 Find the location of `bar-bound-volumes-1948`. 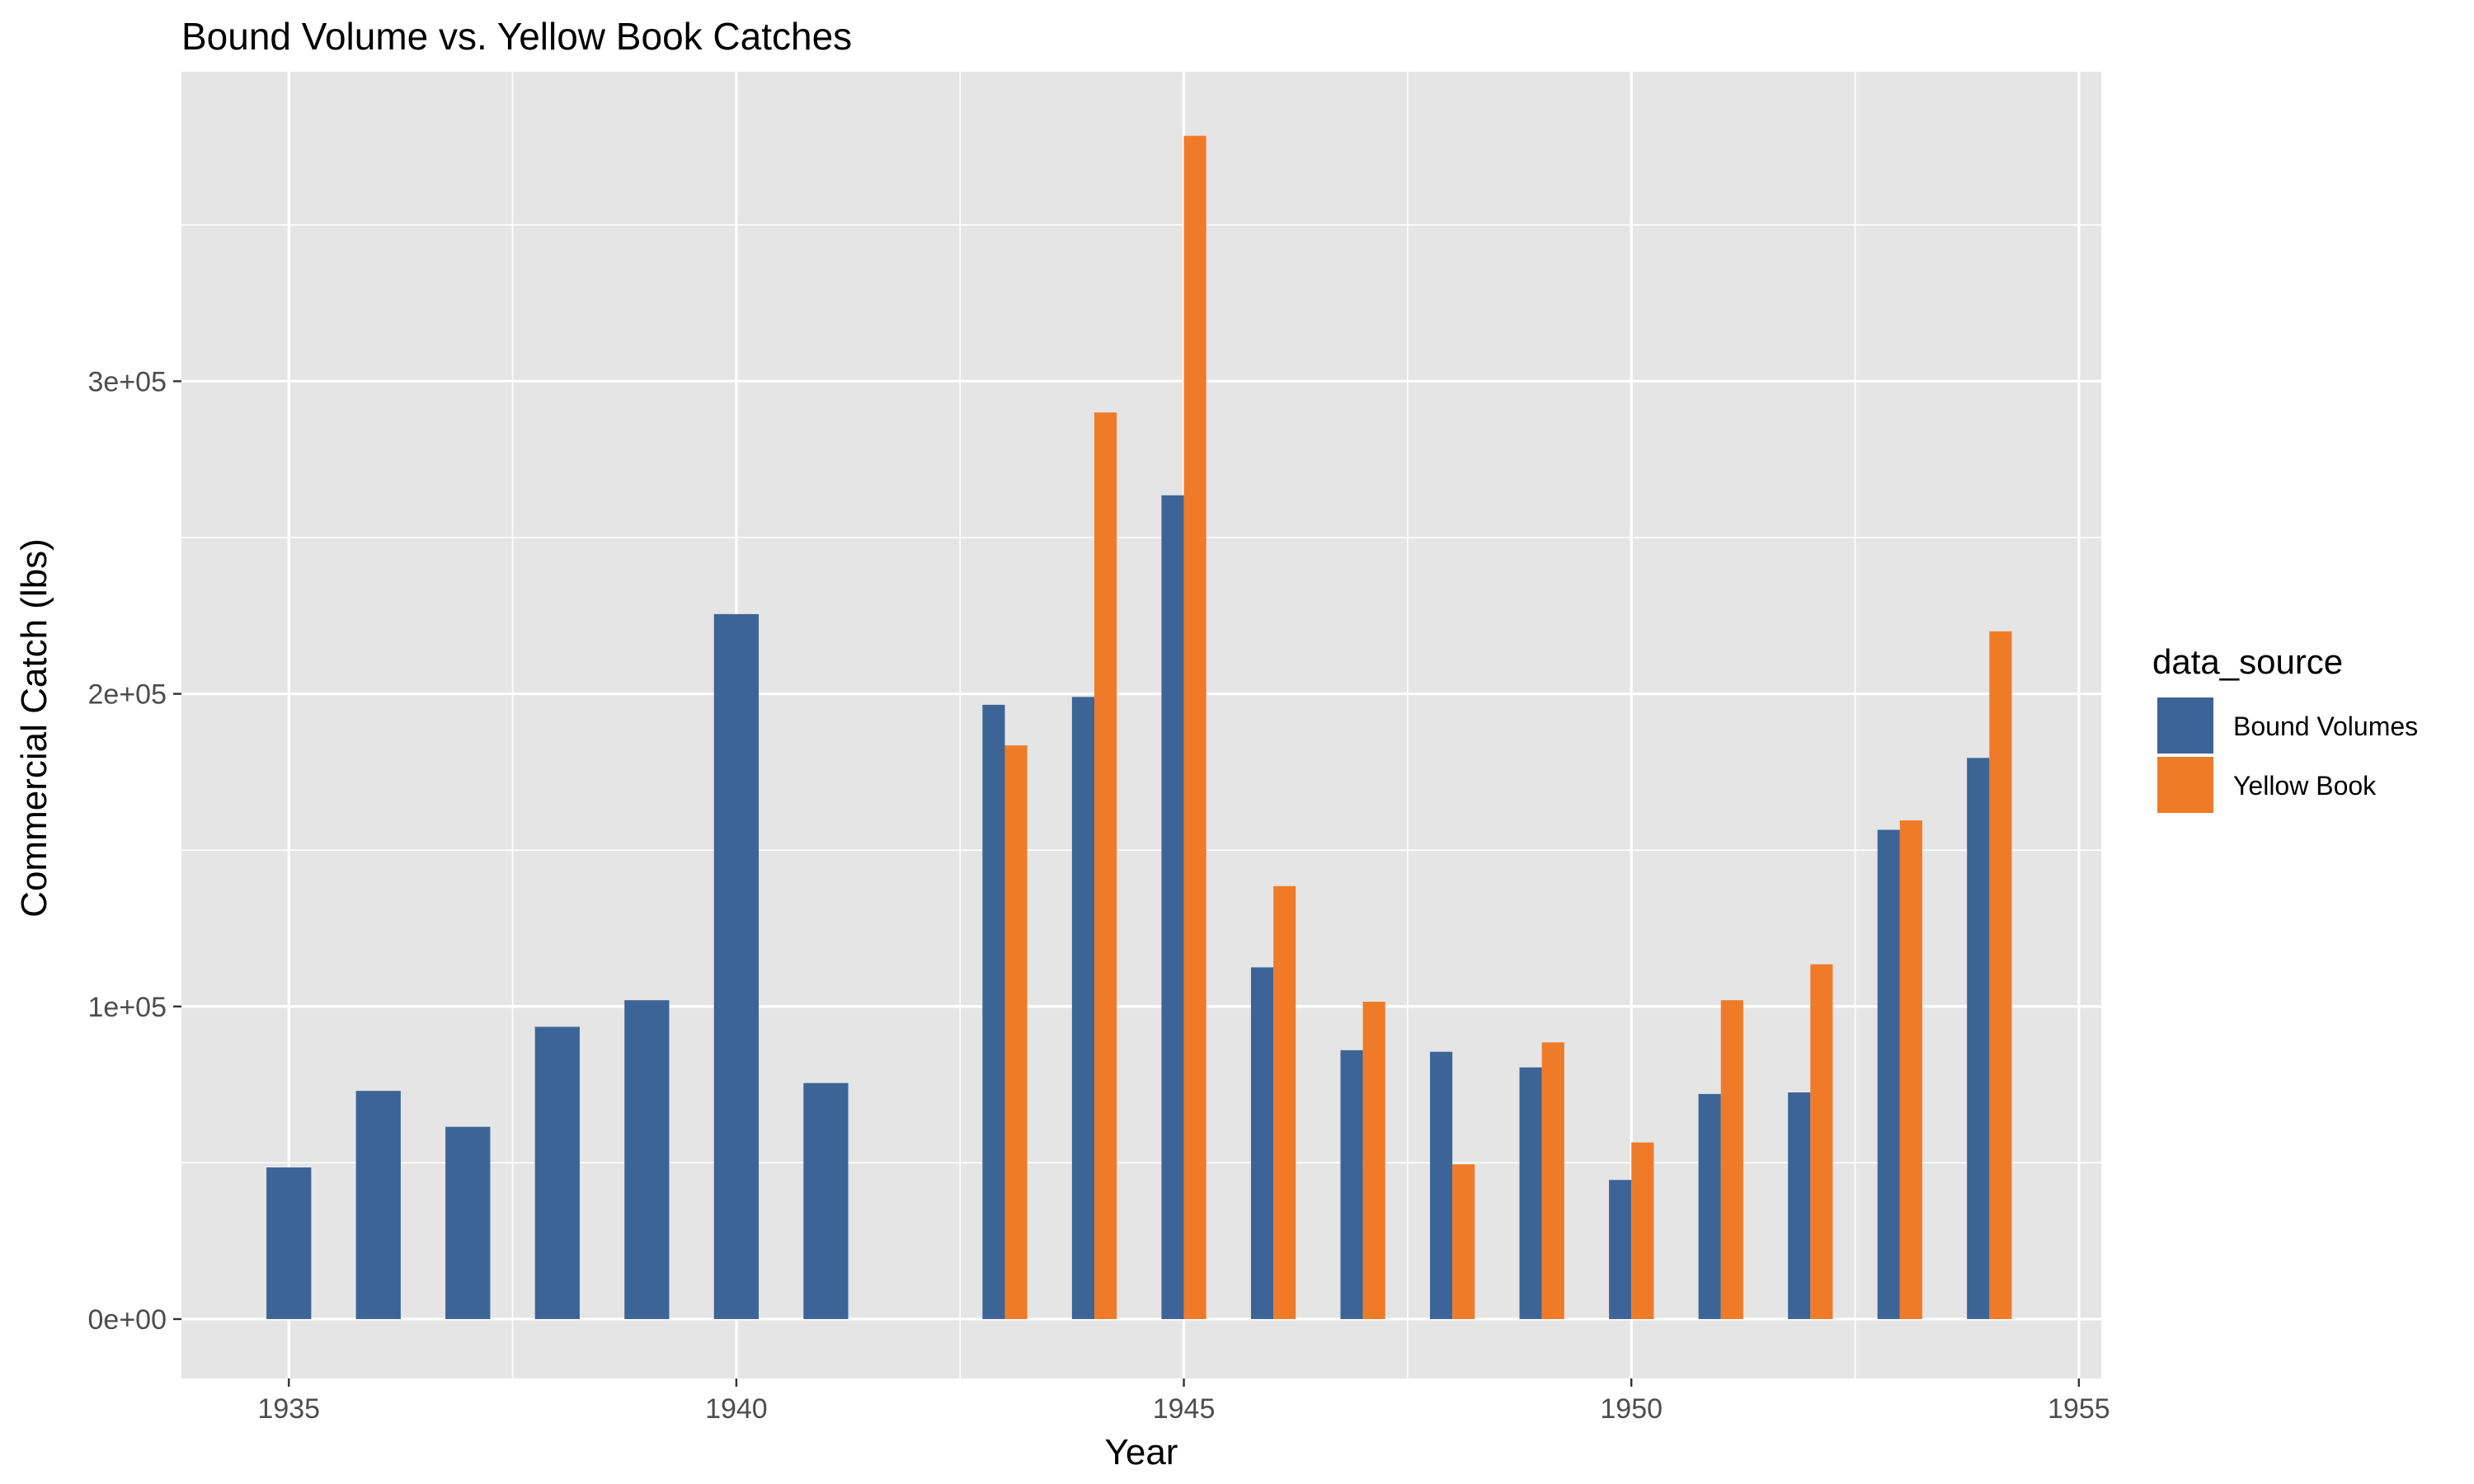

bar-bound-volumes-1948 is located at coordinates (1441, 1185).